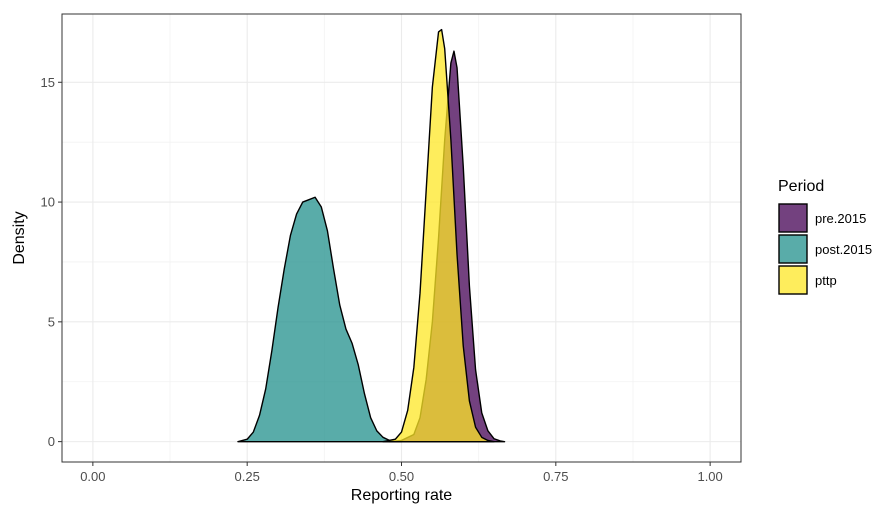  What do you see at coordinates (843, 249) in the screenshot?
I see `legend-label-post-2015: post.2015` at bounding box center [843, 249].